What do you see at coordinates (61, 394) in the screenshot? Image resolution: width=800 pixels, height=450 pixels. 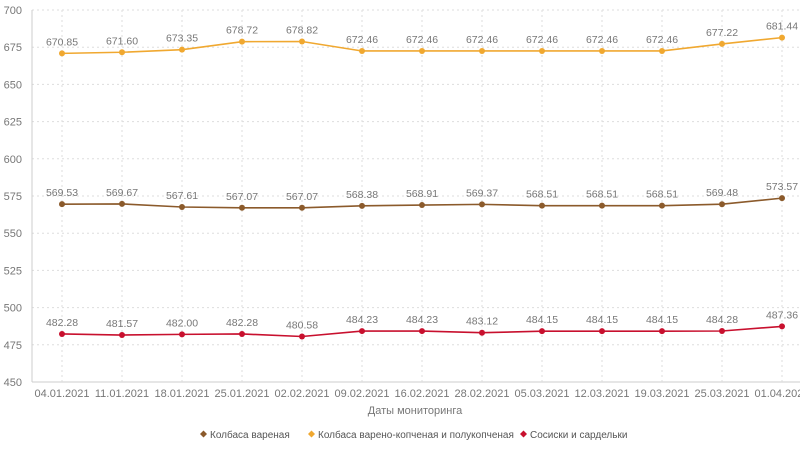 I see `x-tick-label: 04.01.2021` at bounding box center [61, 394].